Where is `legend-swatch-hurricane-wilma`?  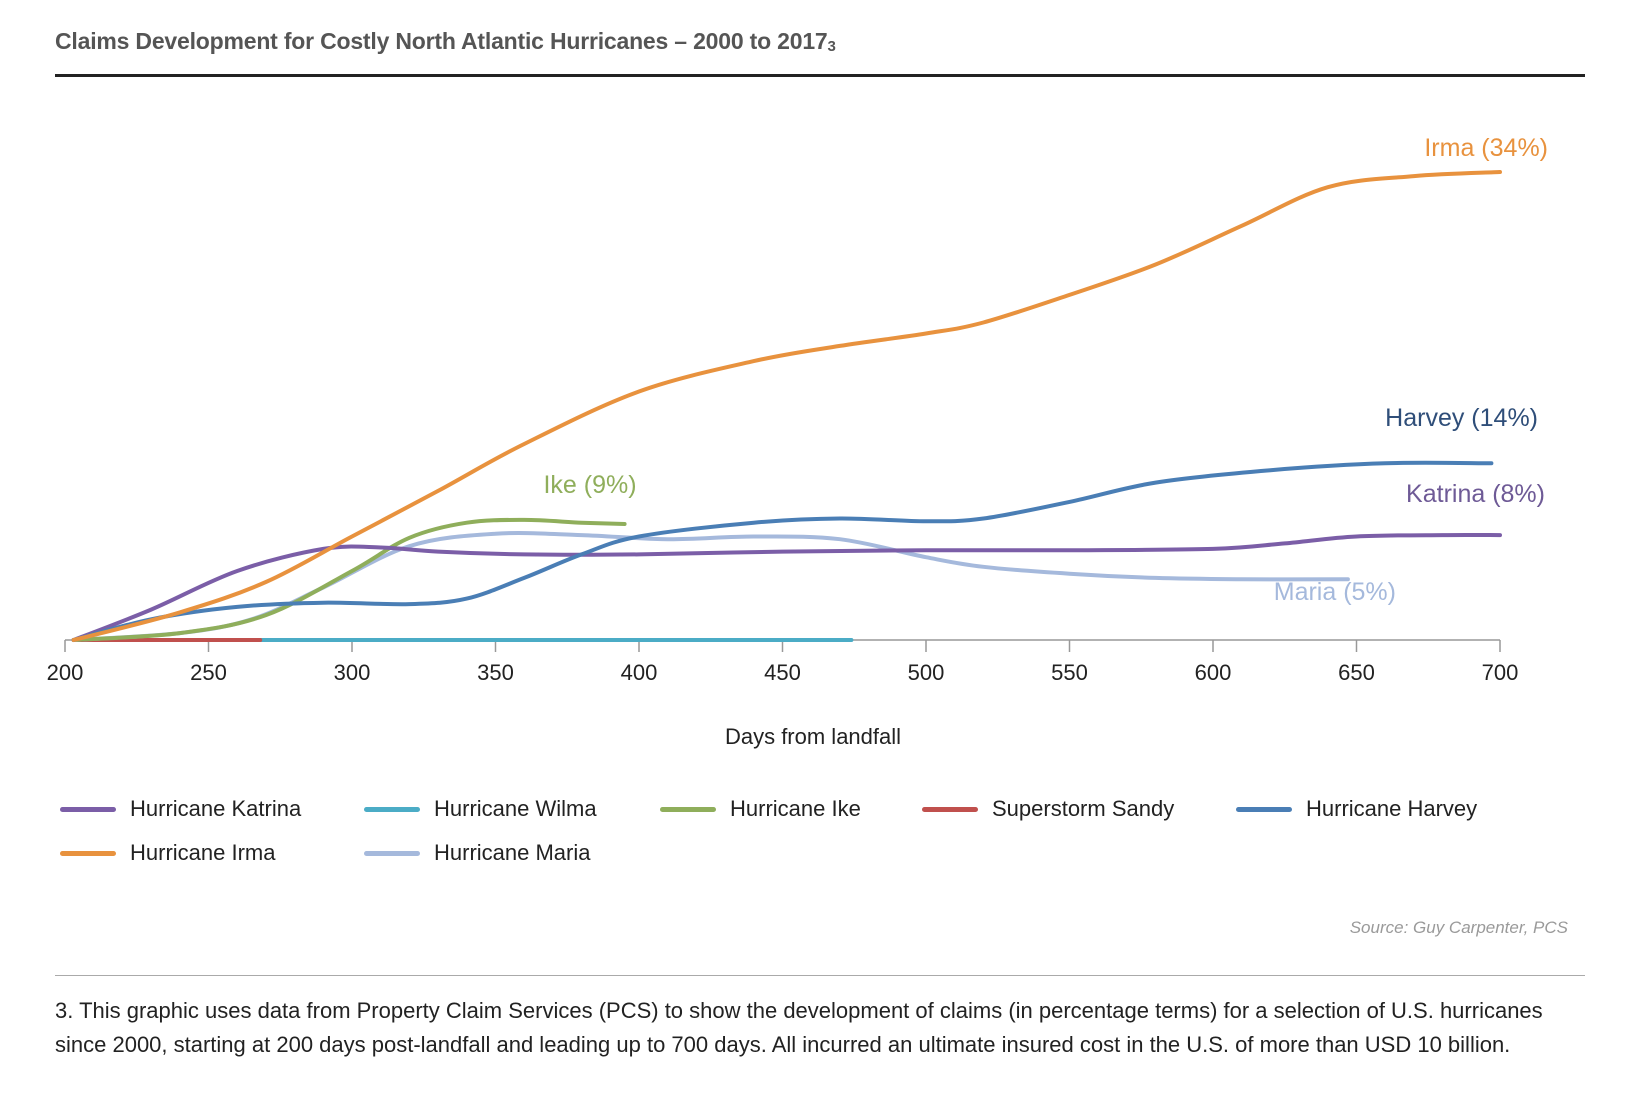 legend-swatch-hurricane-wilma is located at coordinates (392, 809).